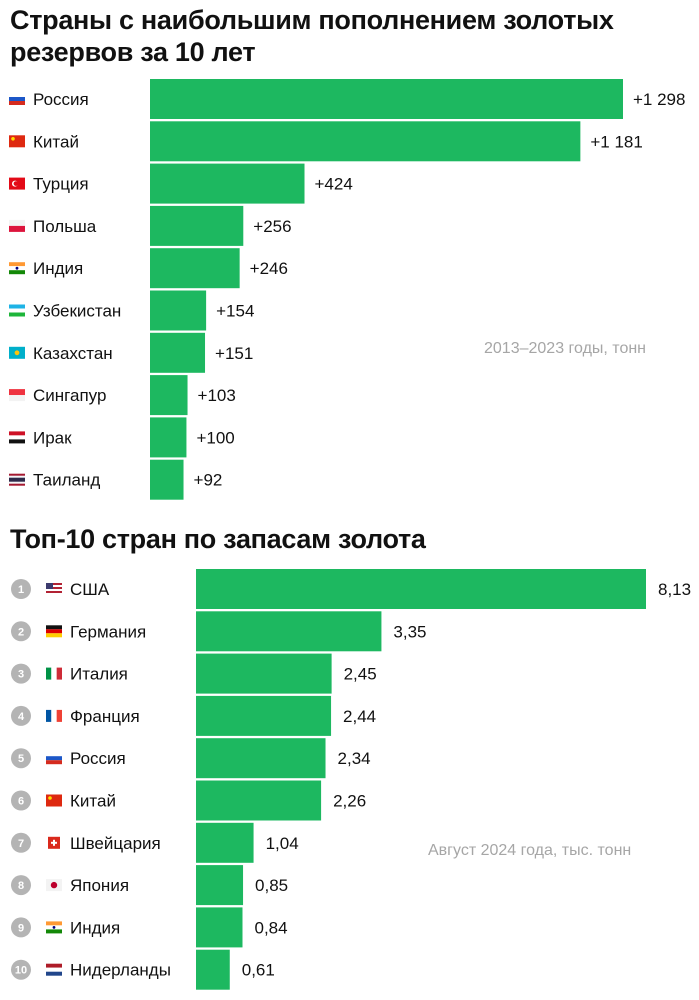 This screenshot has width=699, height=1000. What do you see at coordinates (56, 141) in the screenshot?
I see `chart1-category-label: Китай` at bounding box center [56, 141].